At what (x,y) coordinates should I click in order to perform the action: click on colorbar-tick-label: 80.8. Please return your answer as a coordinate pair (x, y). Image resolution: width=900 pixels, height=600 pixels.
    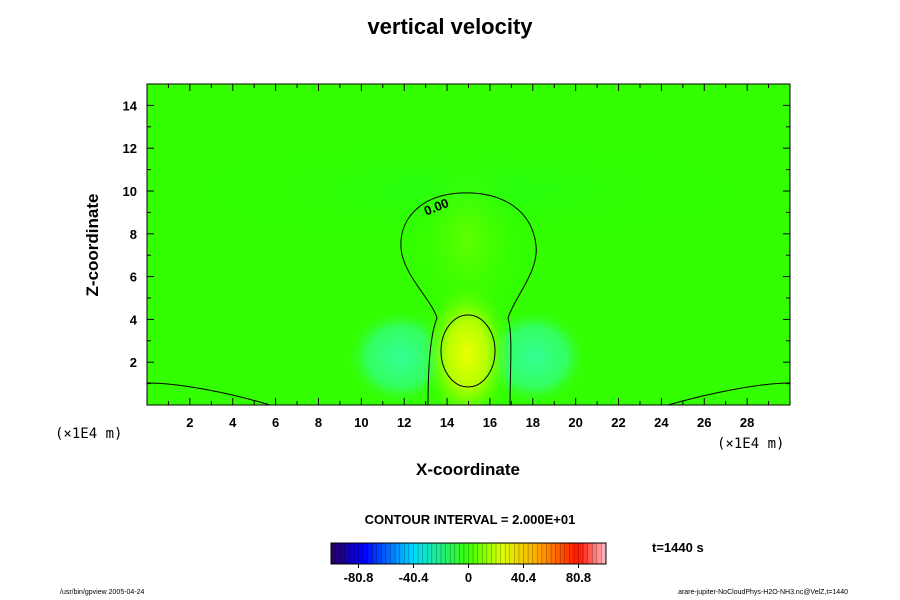
    Looking at the image, I should click on (578, 577).